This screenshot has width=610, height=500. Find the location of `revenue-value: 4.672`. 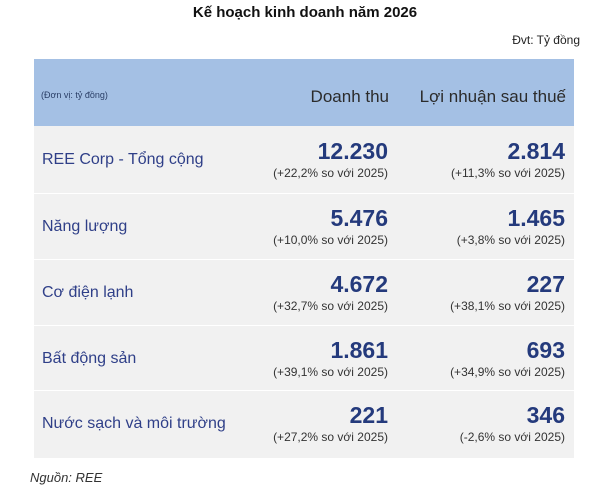

revenue-value: 4.672 is located at coordinates (359, 284).